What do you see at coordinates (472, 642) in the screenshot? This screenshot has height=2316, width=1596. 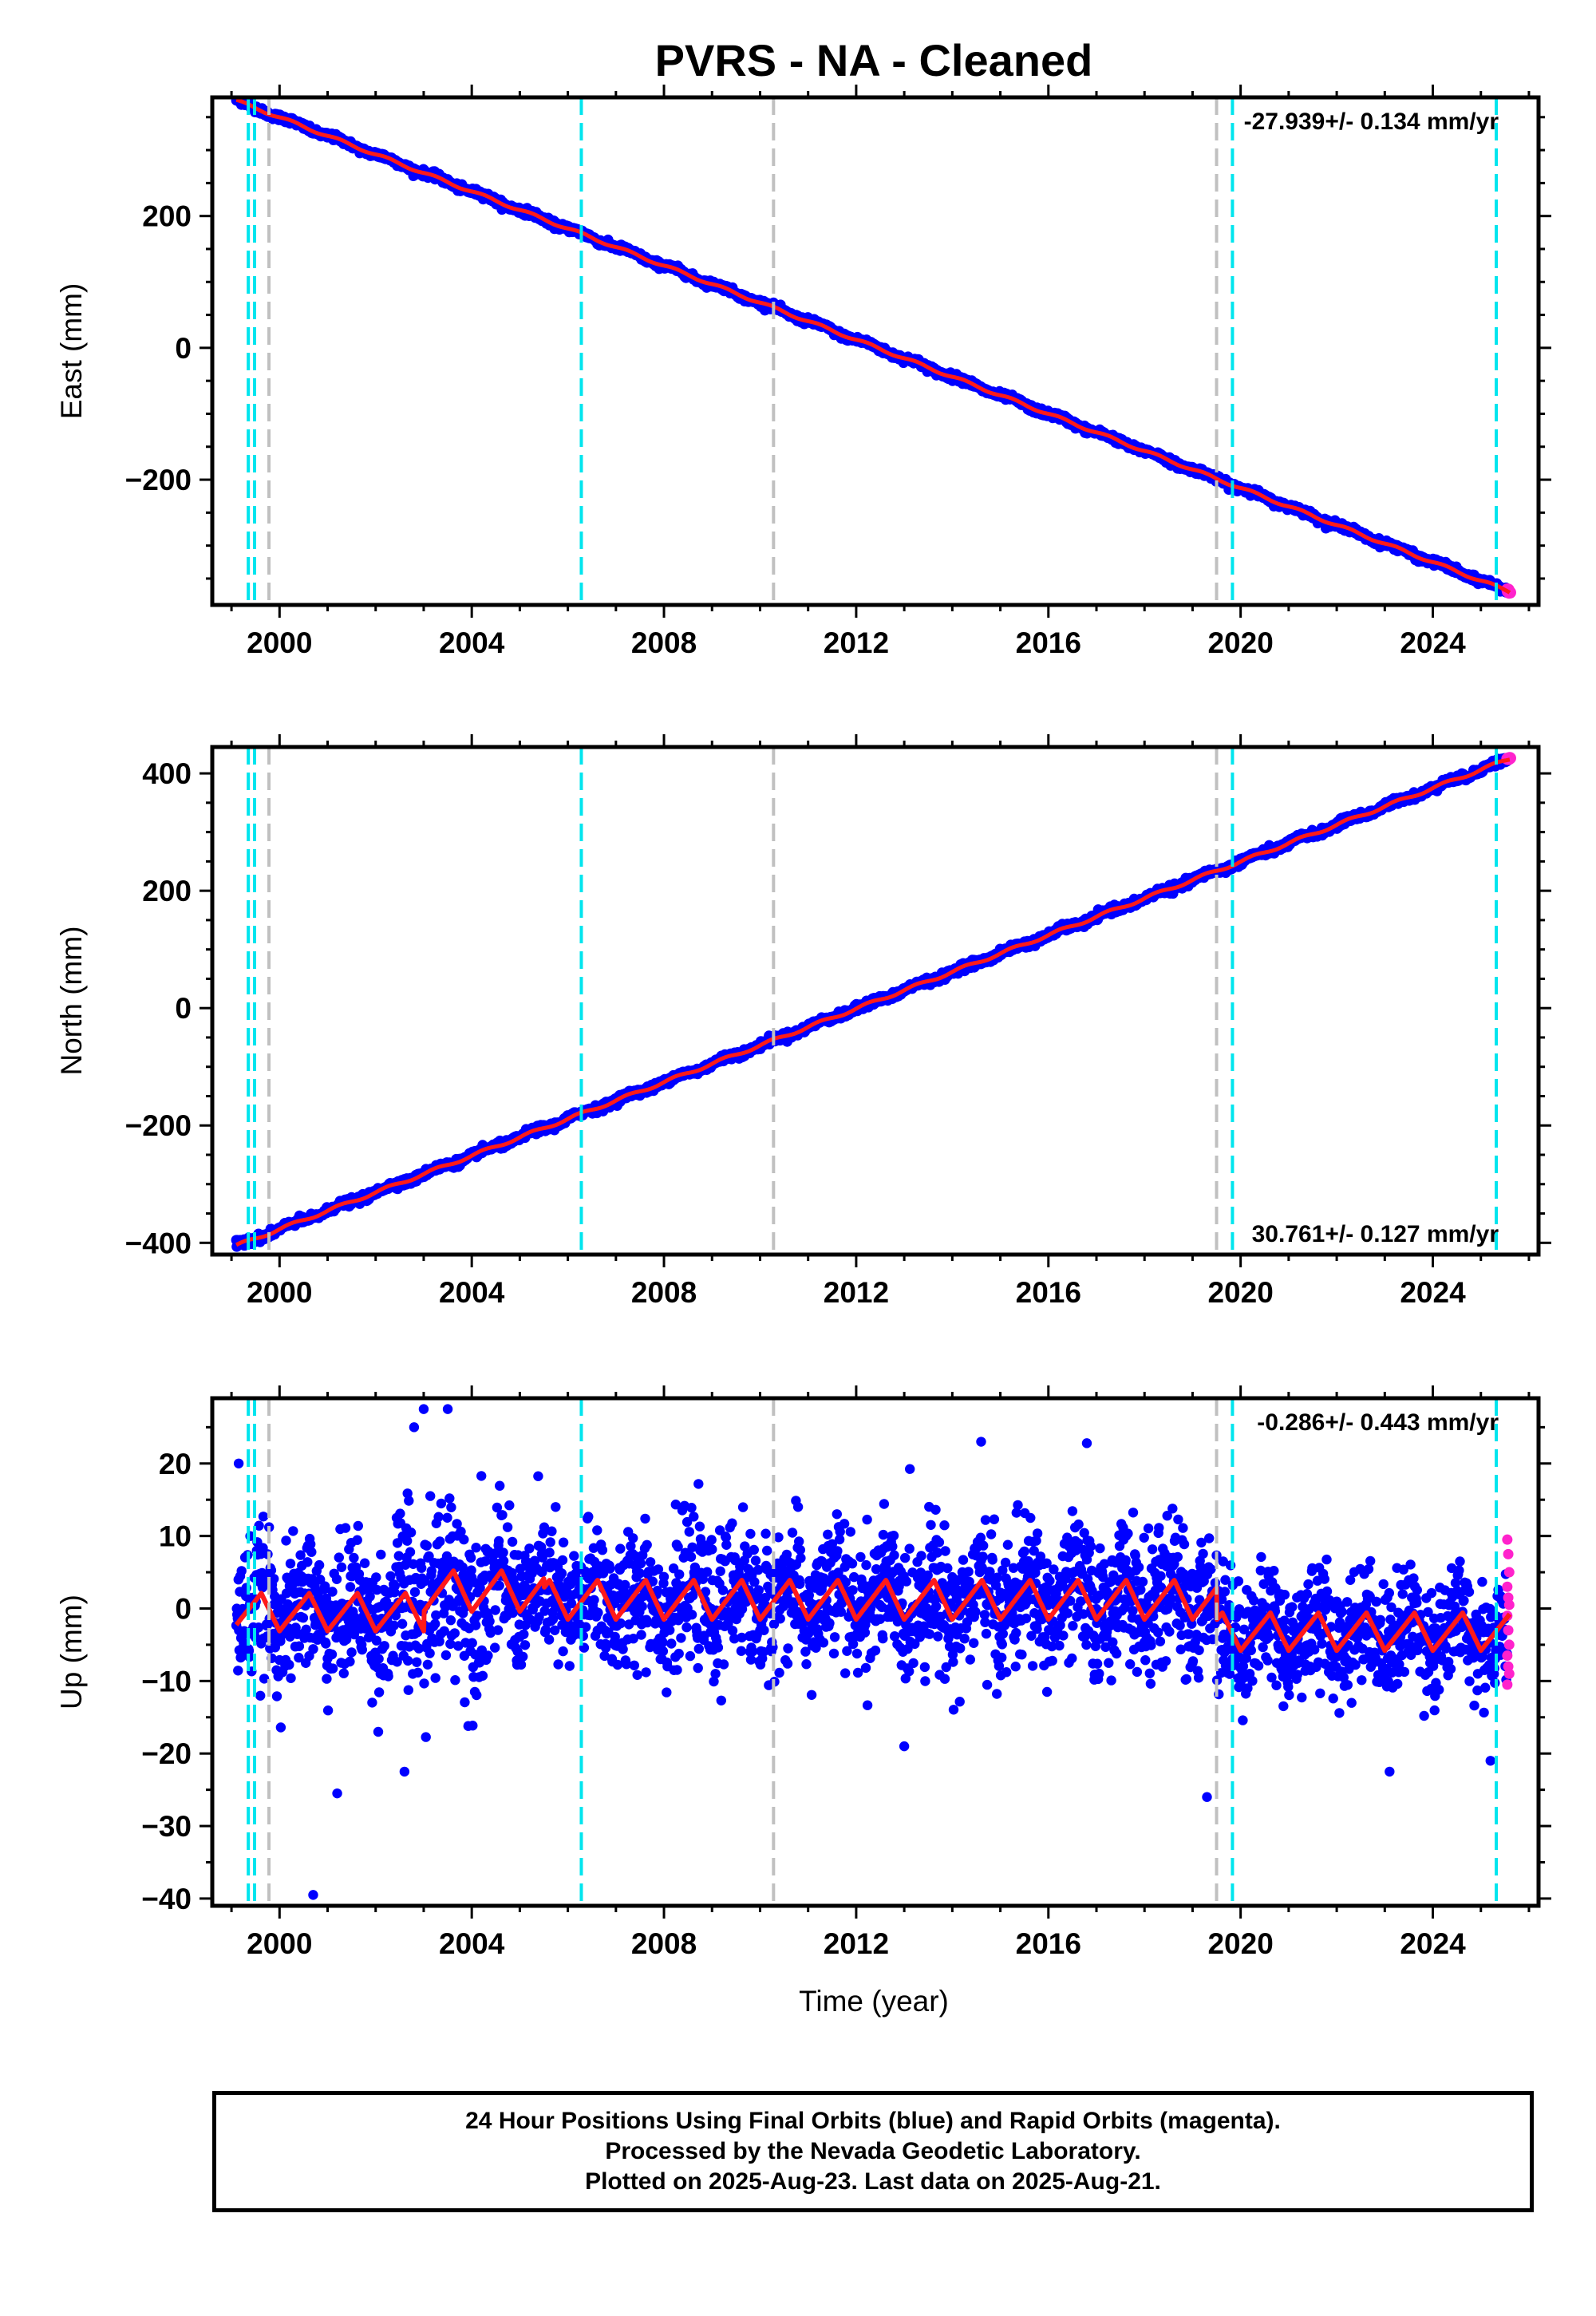 I see `x-tick-label: 2004` at bounding box center [472, 642].